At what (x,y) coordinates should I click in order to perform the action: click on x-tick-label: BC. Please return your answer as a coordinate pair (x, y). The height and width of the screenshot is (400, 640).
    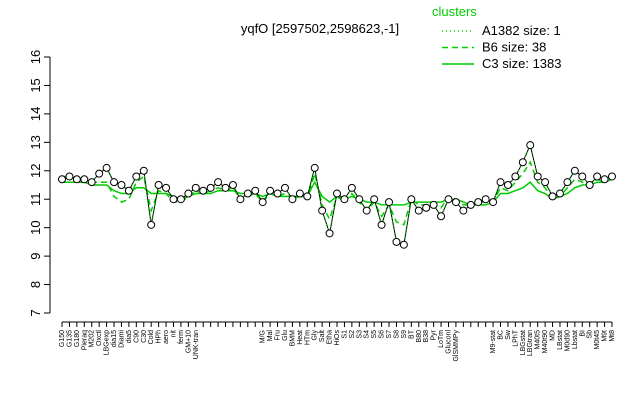
    Looking at the image, I should click on (501, 335).